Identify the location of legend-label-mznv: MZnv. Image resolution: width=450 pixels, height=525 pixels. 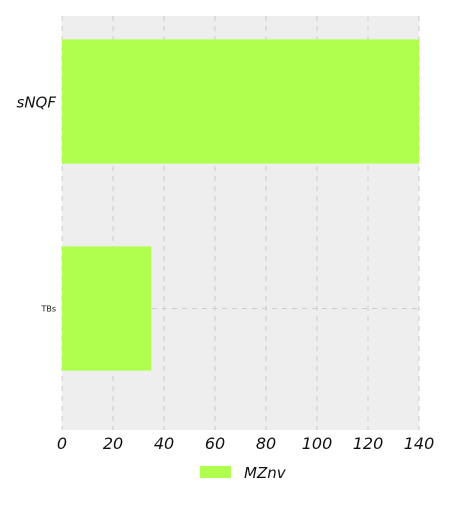
(265, 473).